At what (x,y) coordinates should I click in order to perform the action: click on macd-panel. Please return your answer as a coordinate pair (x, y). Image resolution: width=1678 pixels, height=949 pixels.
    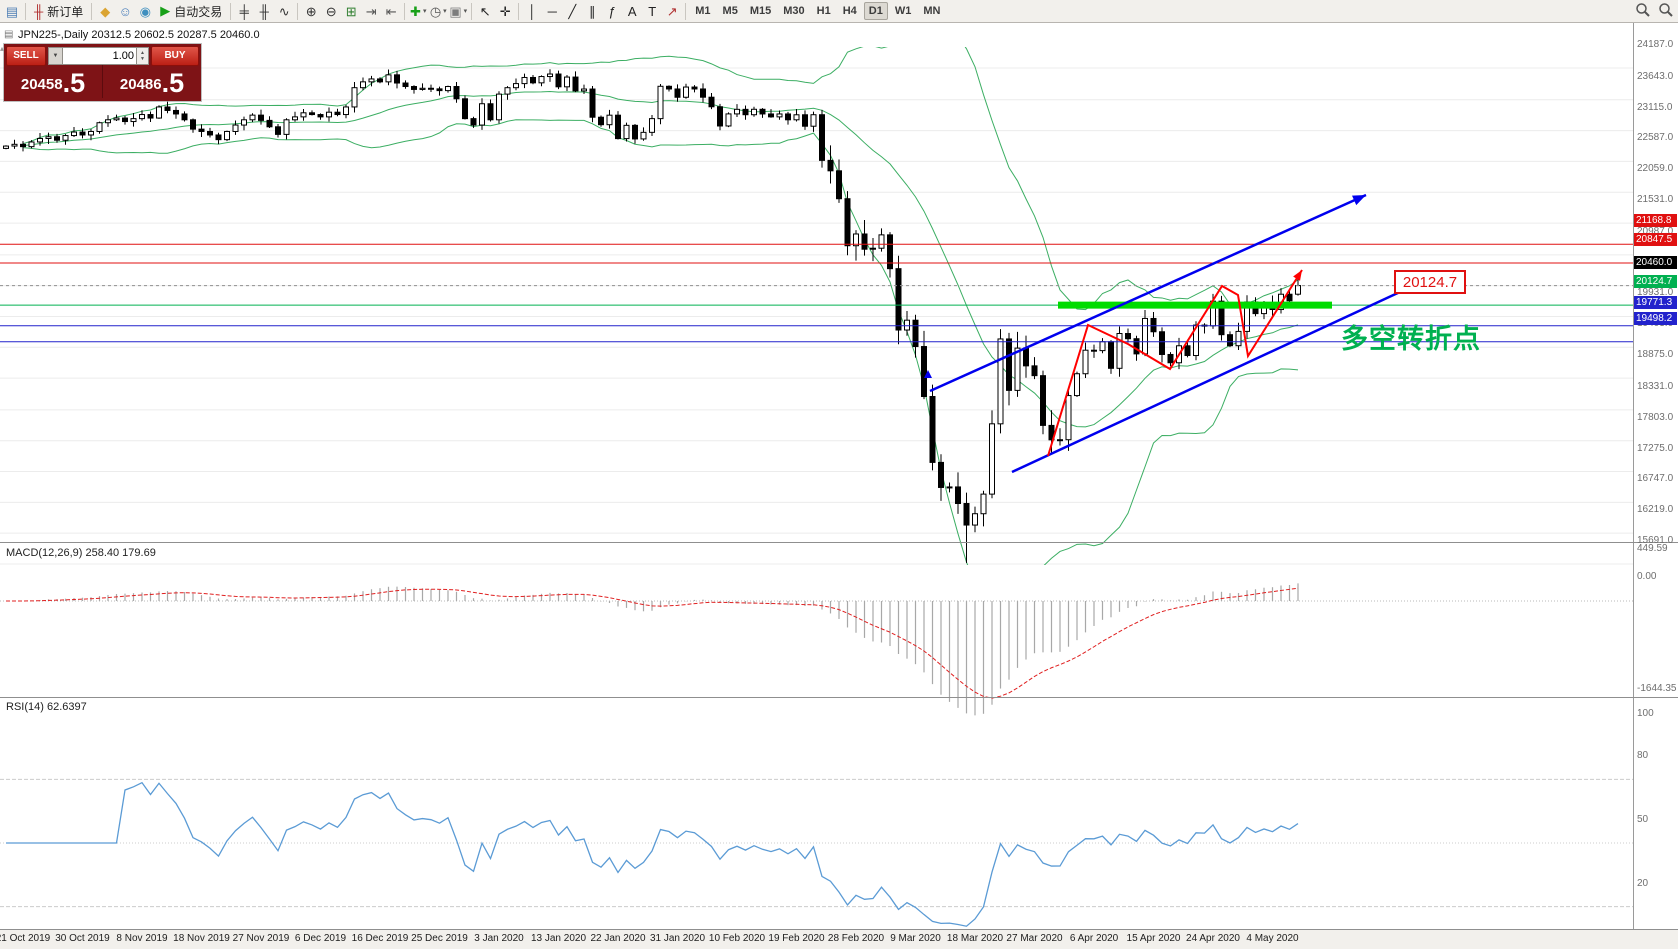
    Looking at the image, I should click on (816, 649).